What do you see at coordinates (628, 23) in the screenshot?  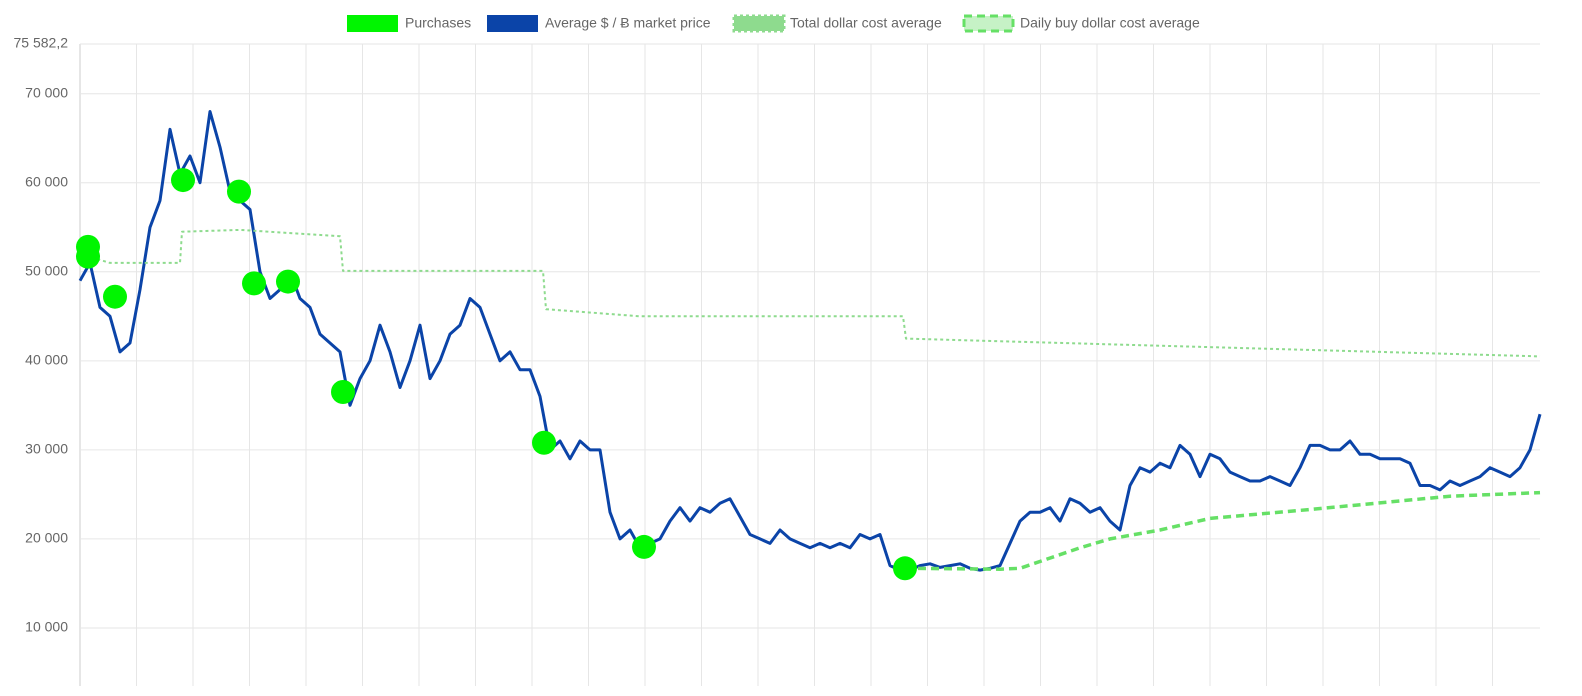 I see `legend-label: Average $ / Ƀ market price` at bounding box center [628, 23].